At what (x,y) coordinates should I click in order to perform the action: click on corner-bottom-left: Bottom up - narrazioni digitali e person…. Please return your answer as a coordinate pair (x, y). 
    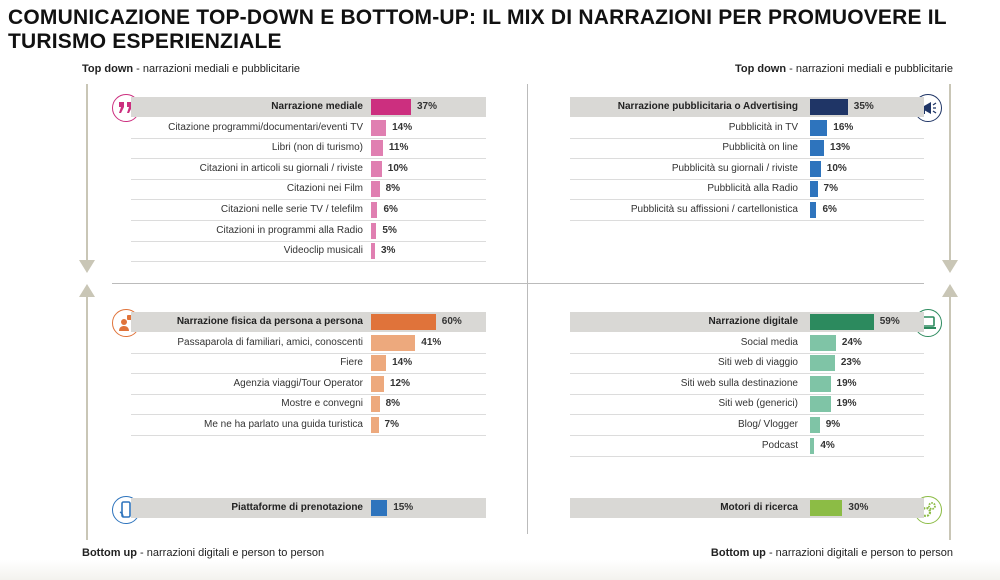
    Looking at the image, I should click on (203, 553).